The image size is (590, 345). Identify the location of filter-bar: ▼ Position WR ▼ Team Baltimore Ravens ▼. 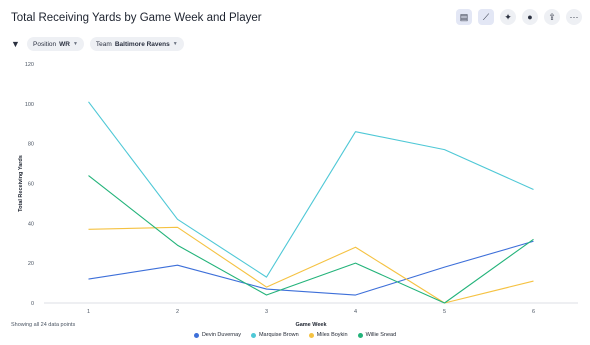
(97, 44).